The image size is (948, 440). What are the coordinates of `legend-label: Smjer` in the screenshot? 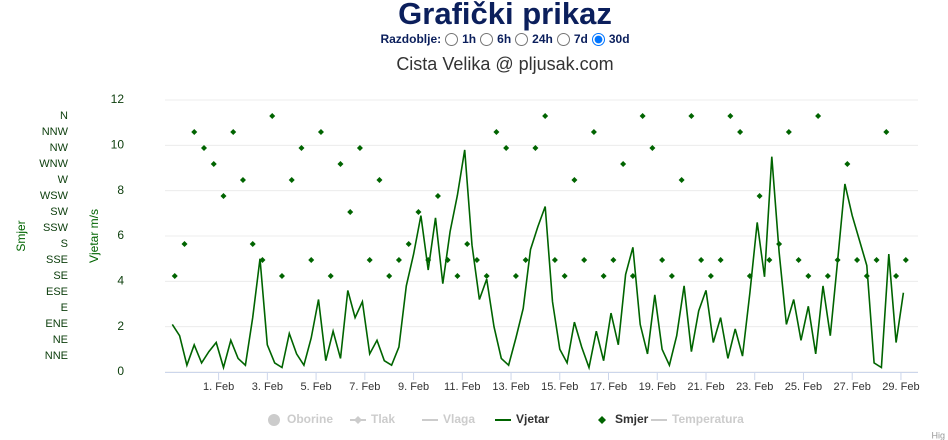 It's located at (632, 419).